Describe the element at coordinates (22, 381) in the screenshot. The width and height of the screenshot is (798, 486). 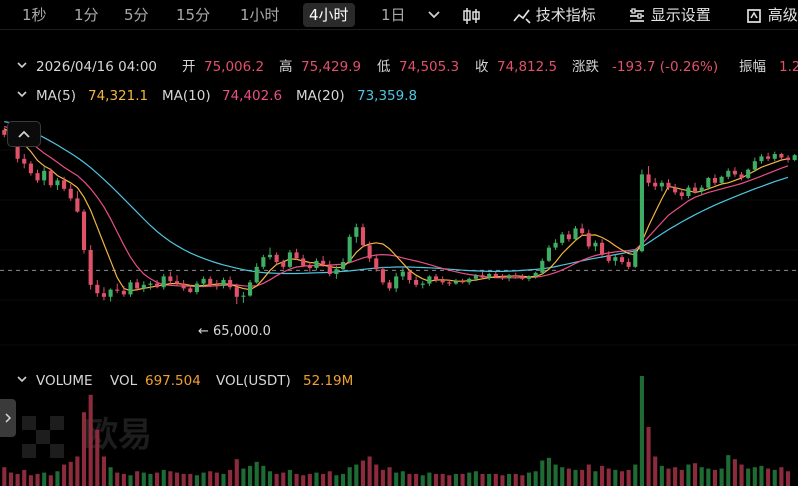
I see `volume-toggle-chevron-icon` at that location.